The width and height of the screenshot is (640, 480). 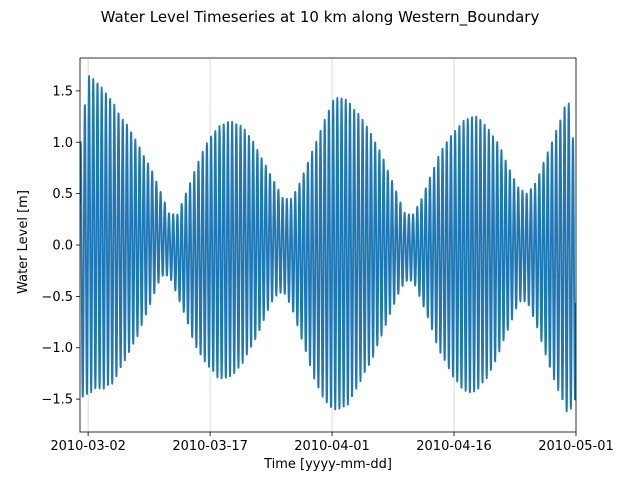 I want to click on y-tick-label: 0.0, so click(x=62, y=246).